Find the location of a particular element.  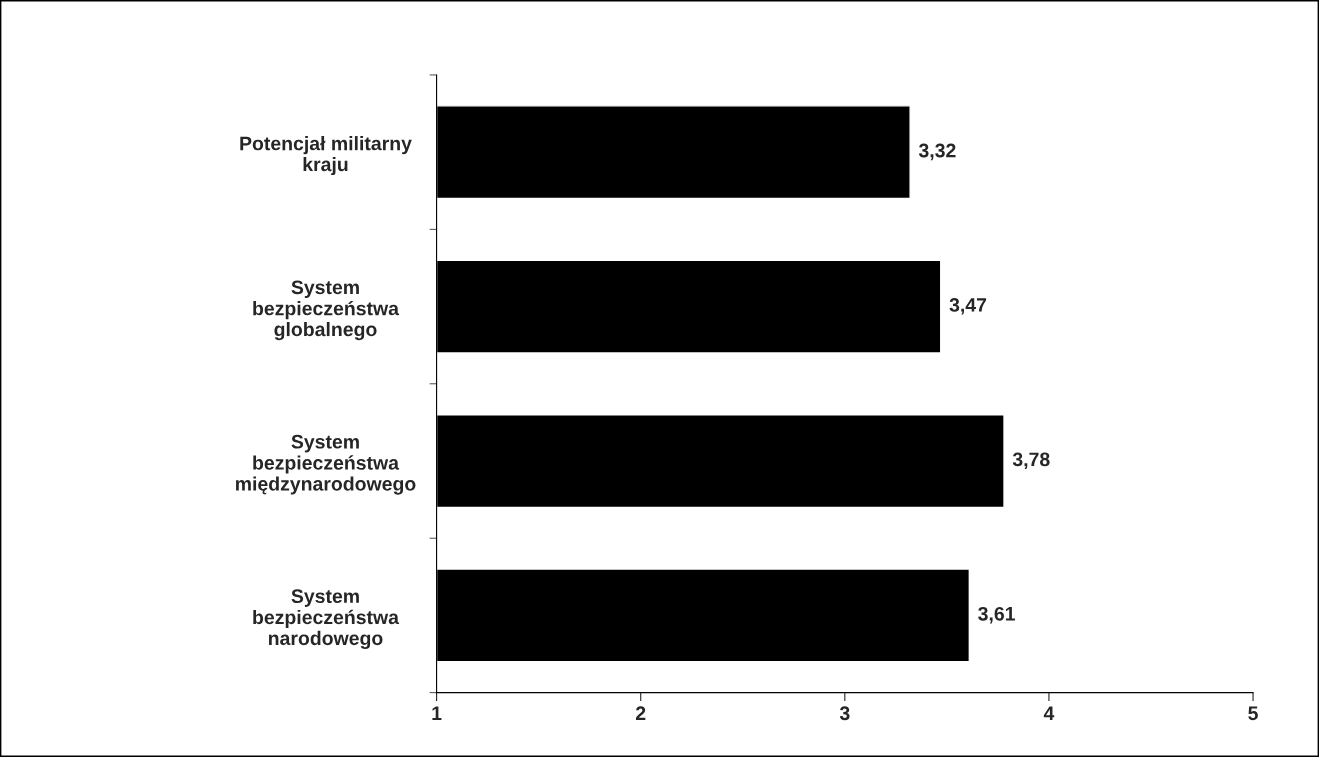

data-label: 3,78 is located at coordinates (1031, 461).